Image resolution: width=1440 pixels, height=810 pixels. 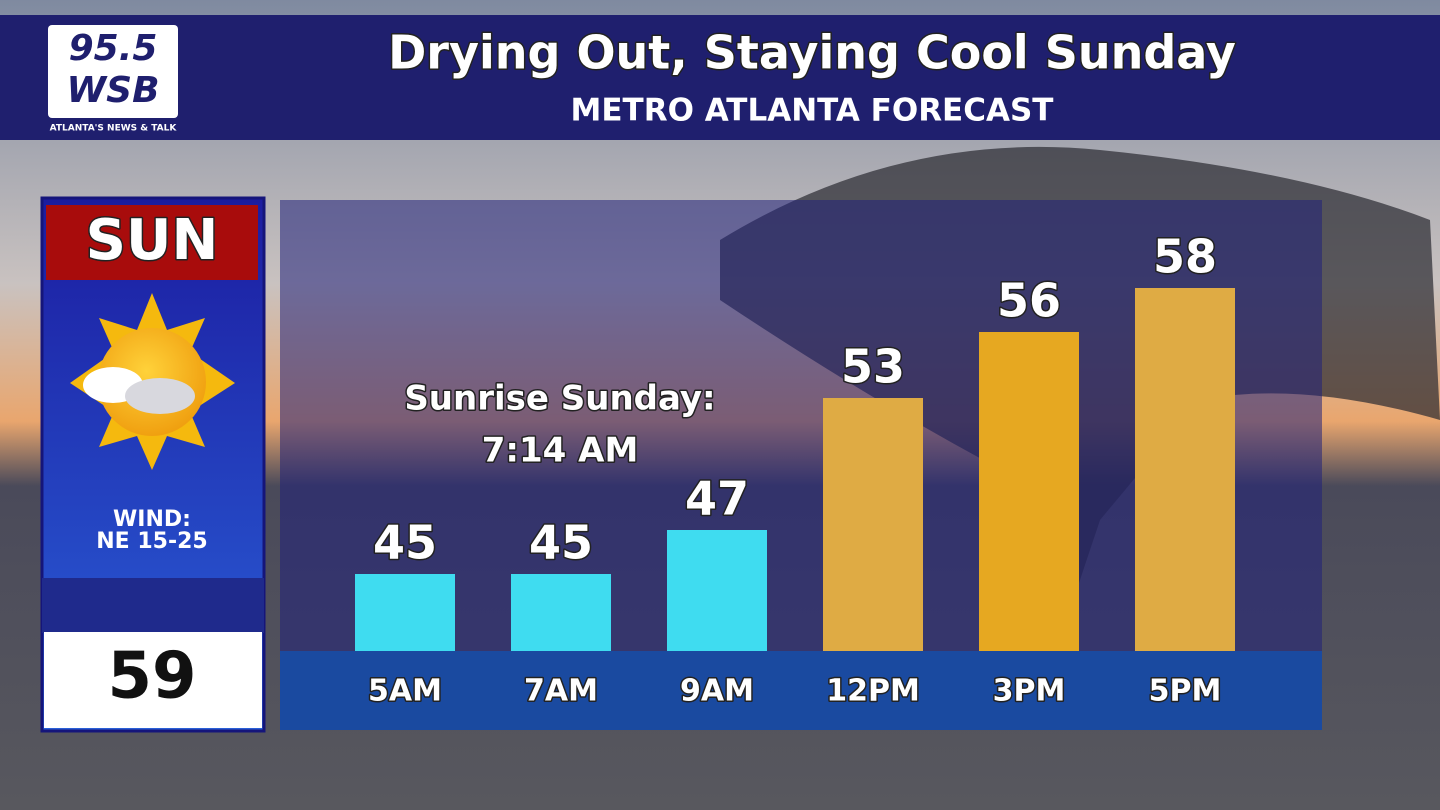 I want to click on subtitle: METRO ATLANTA FORECAST, so click(x=812, y=111).